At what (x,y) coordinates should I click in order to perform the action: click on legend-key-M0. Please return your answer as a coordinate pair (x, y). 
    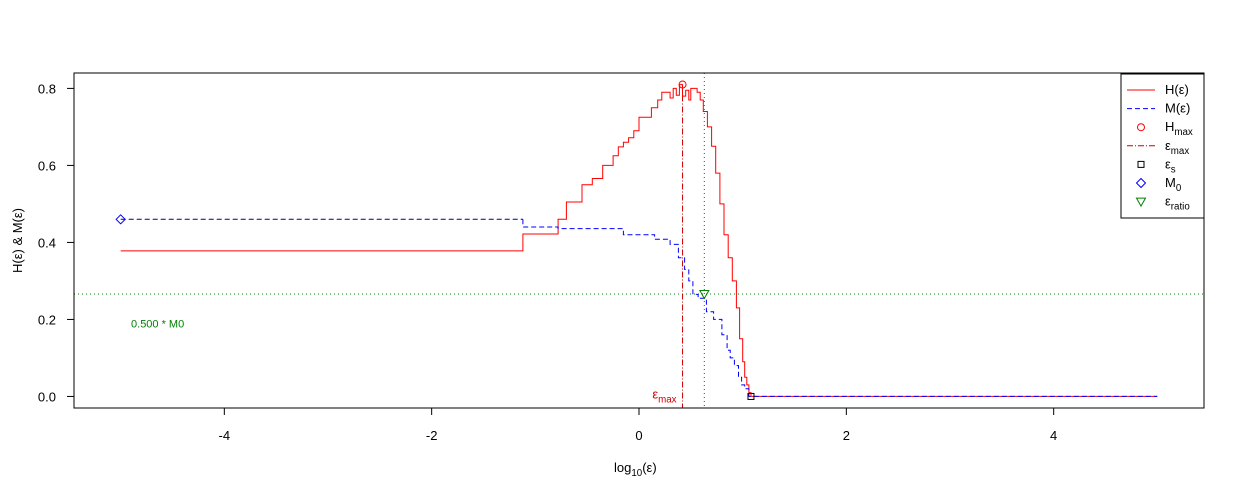
    Looking at the image, I should click on (1141, 183).